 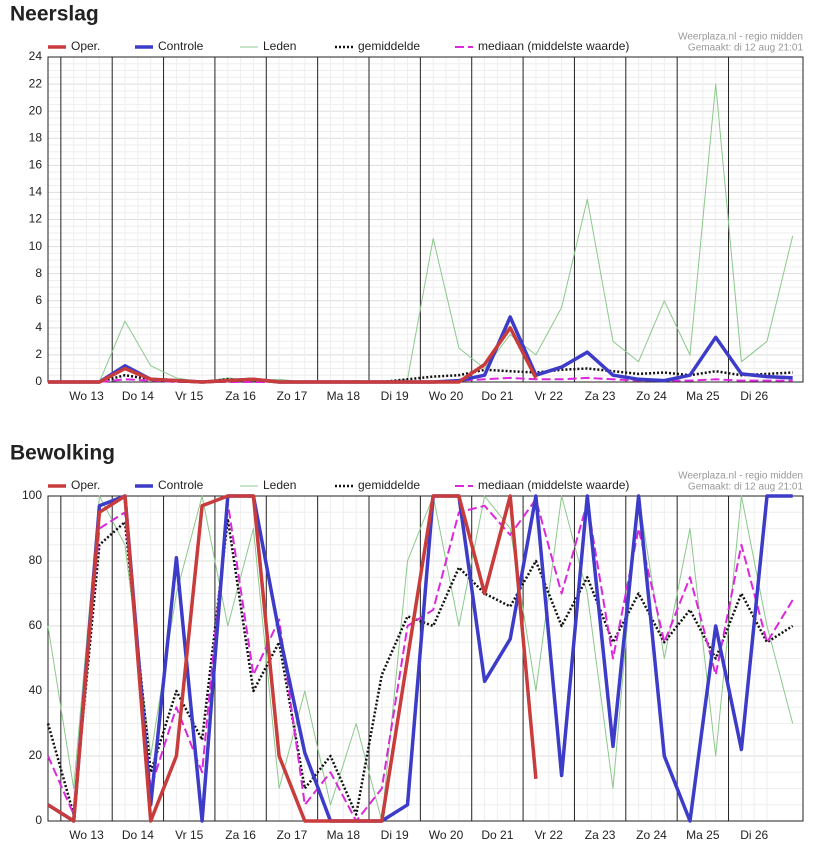 What do you see at coordinates (36, 560) in the screenshot?
I see `y-tick-label: 80` at bounding box center [36, 560].